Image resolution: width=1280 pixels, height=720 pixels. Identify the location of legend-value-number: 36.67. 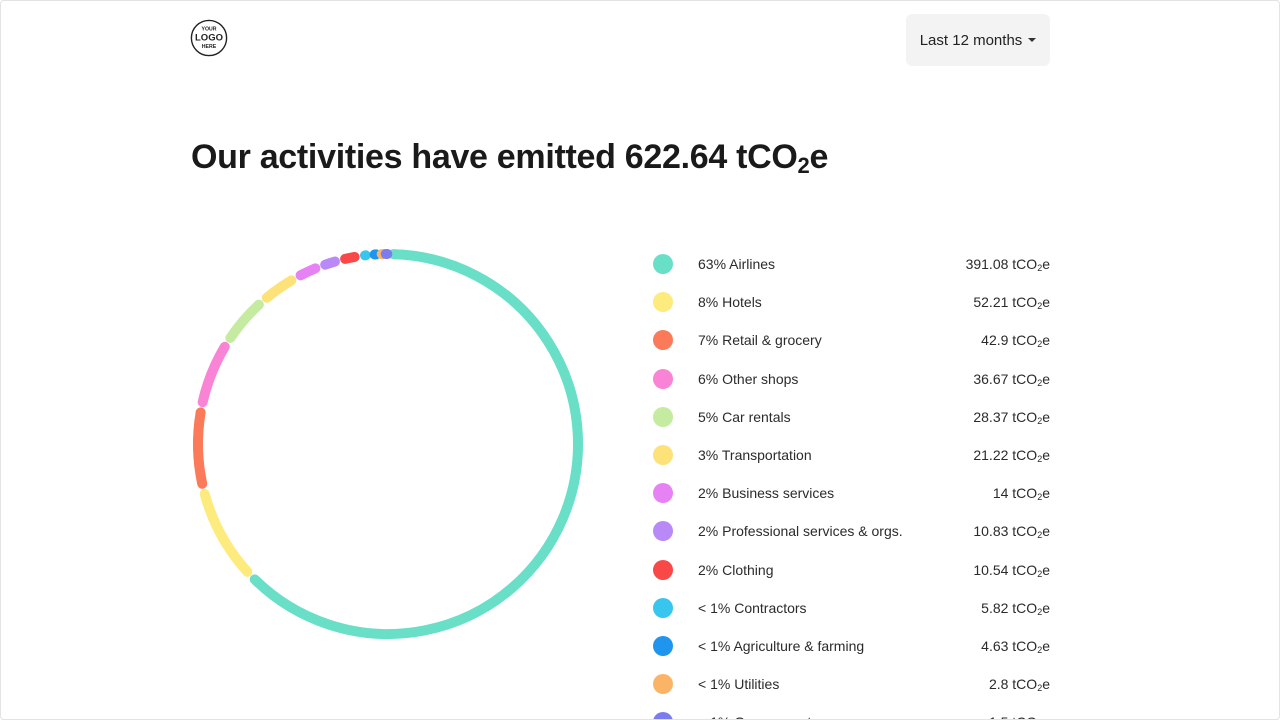
(991, 378).